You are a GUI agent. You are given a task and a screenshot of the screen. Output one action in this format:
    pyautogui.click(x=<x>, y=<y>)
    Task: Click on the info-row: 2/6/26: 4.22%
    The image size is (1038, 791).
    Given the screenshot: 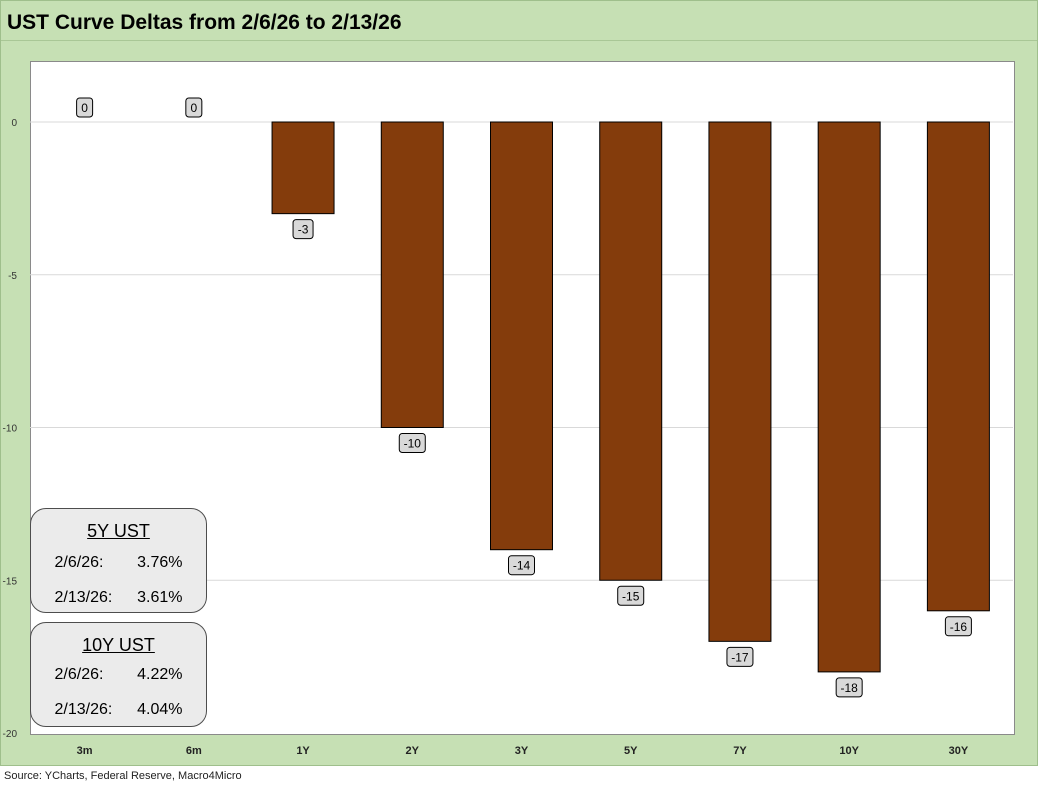 What is the action you would take?
    pyautogui.click(x=118, y=675)
    